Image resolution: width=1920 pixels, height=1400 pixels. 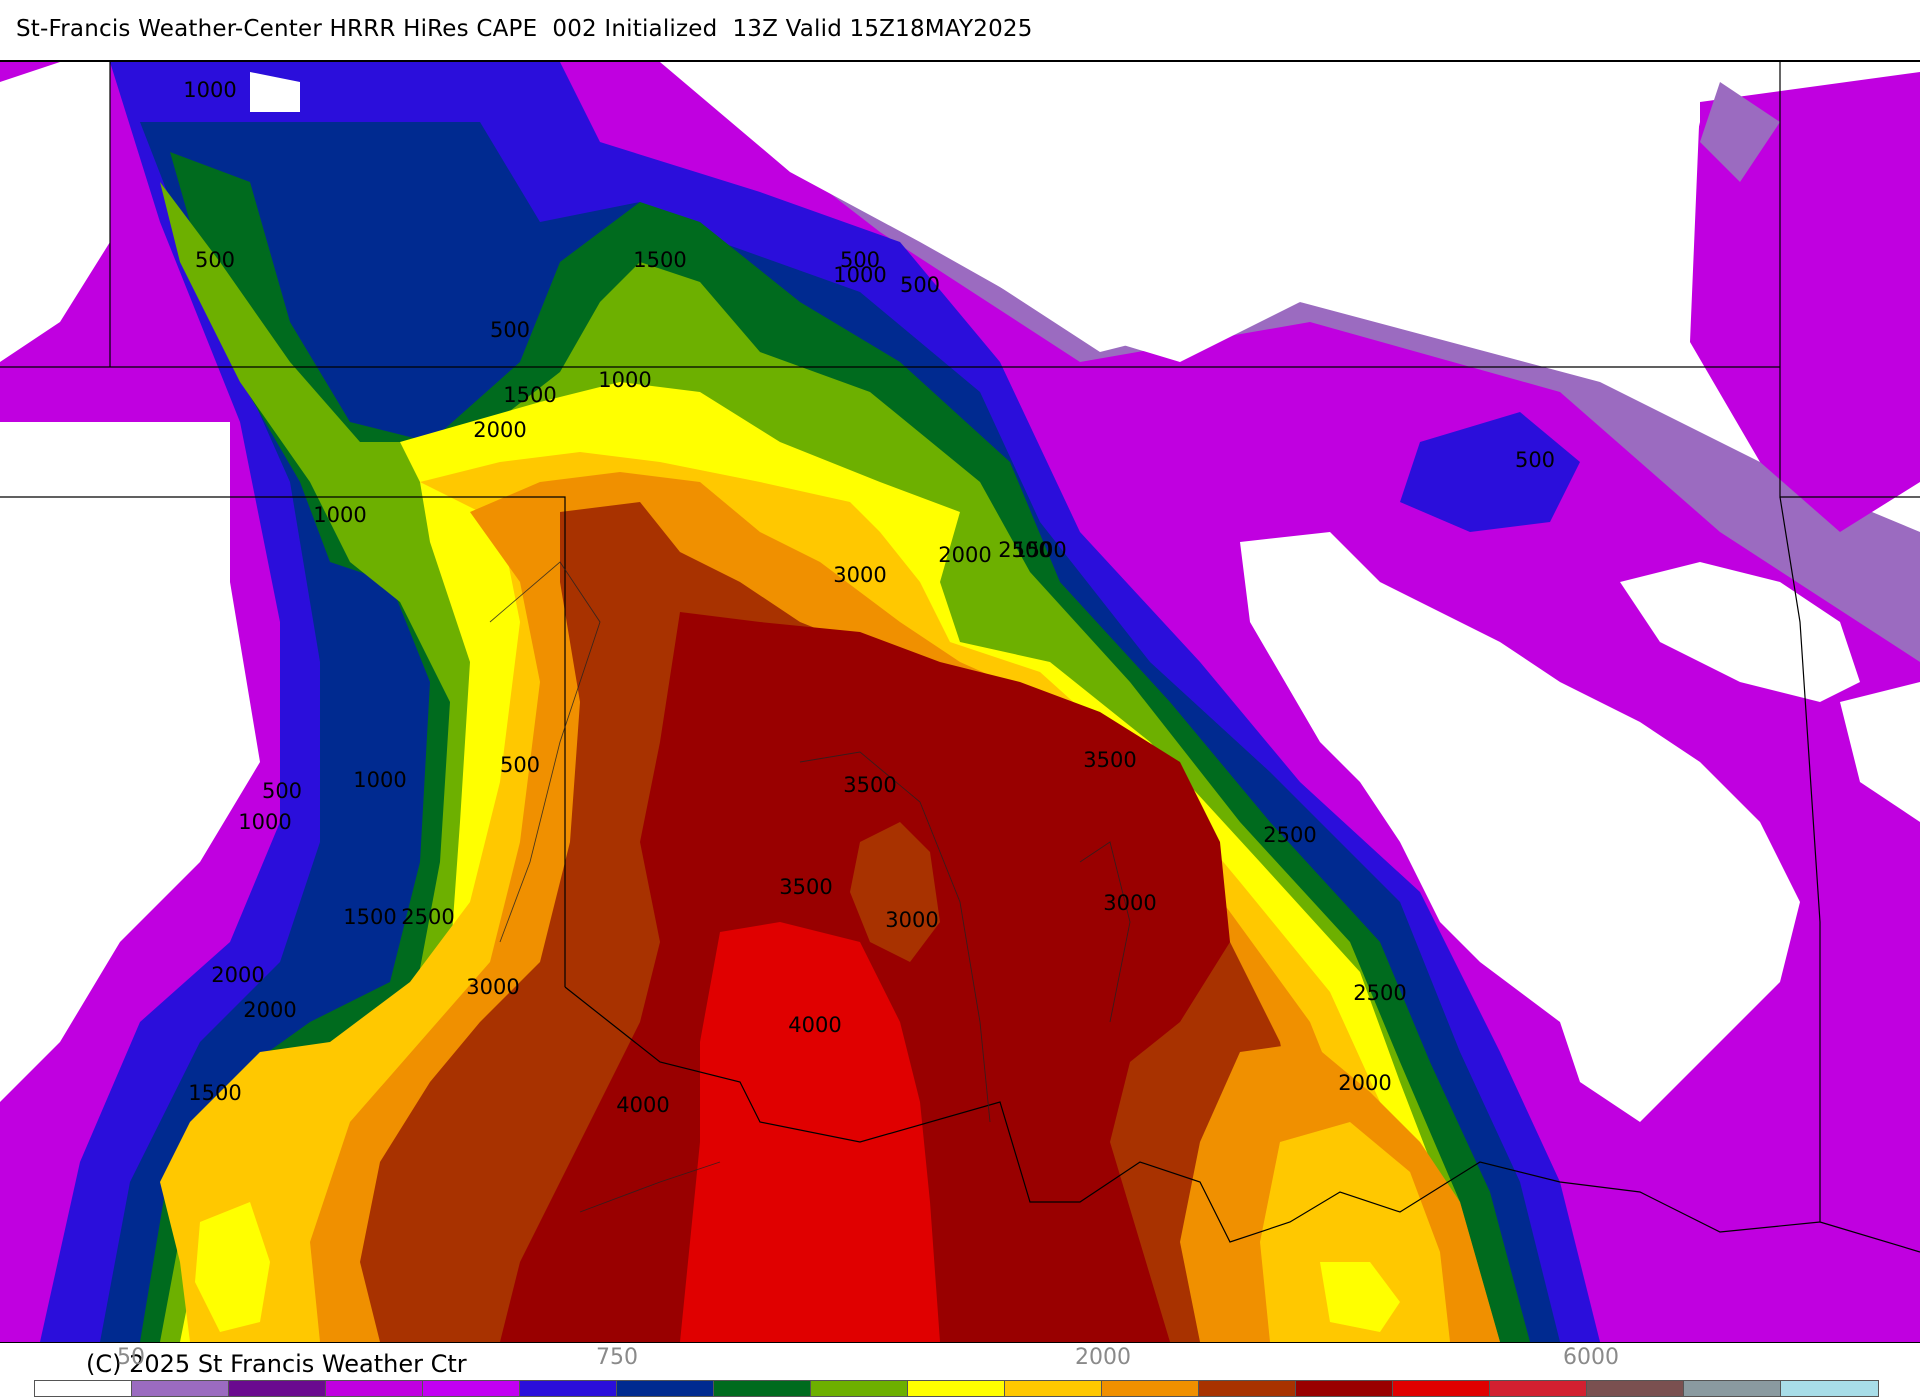 What do you see at coordinates (1740, 132) in the screenshot?
I see `cape-band-100-east` at bounding box center [1740, 132].